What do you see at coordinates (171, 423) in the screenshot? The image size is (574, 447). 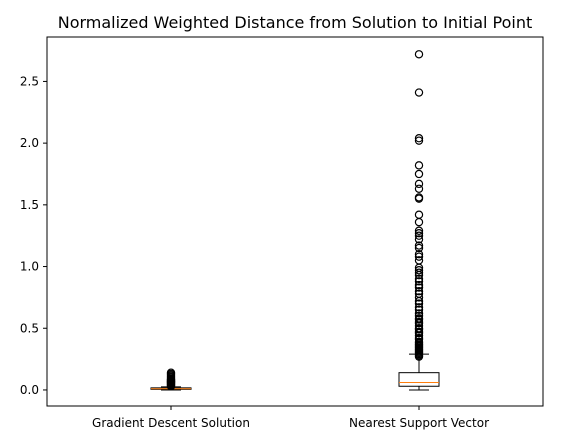 I see `x-tick-label: Gradient Descent Solution` at bounding box center [171, 423].